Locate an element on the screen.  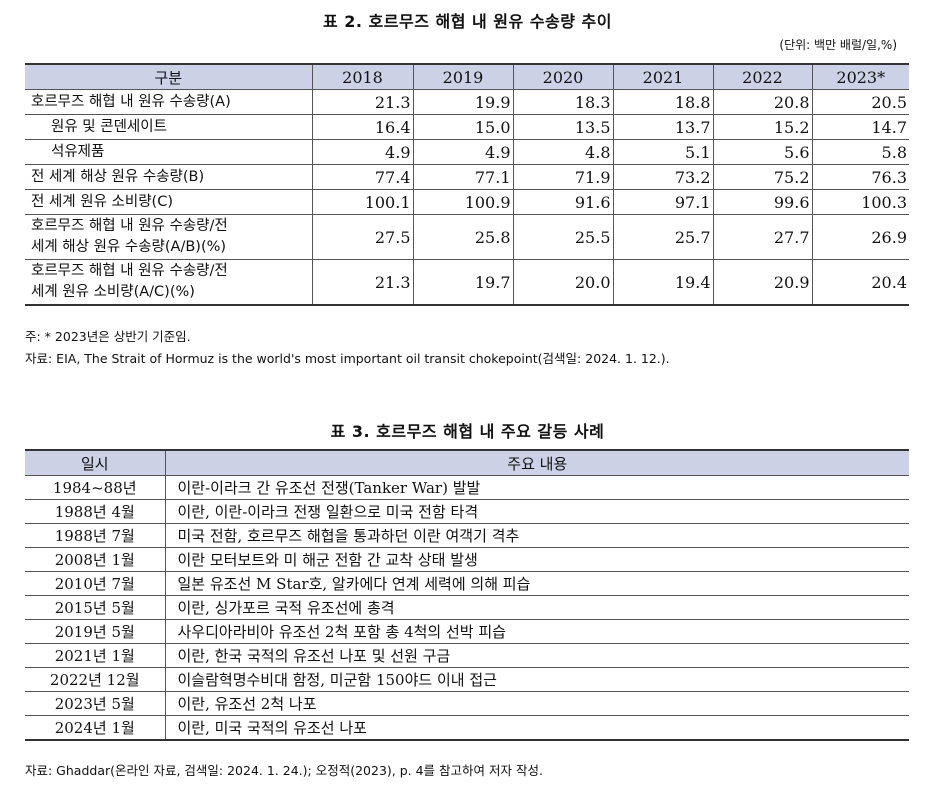
table-row: 2015년 5월 이란, 싱가포르 국적 유조선에 총격 is located at coordinates (467, 607).